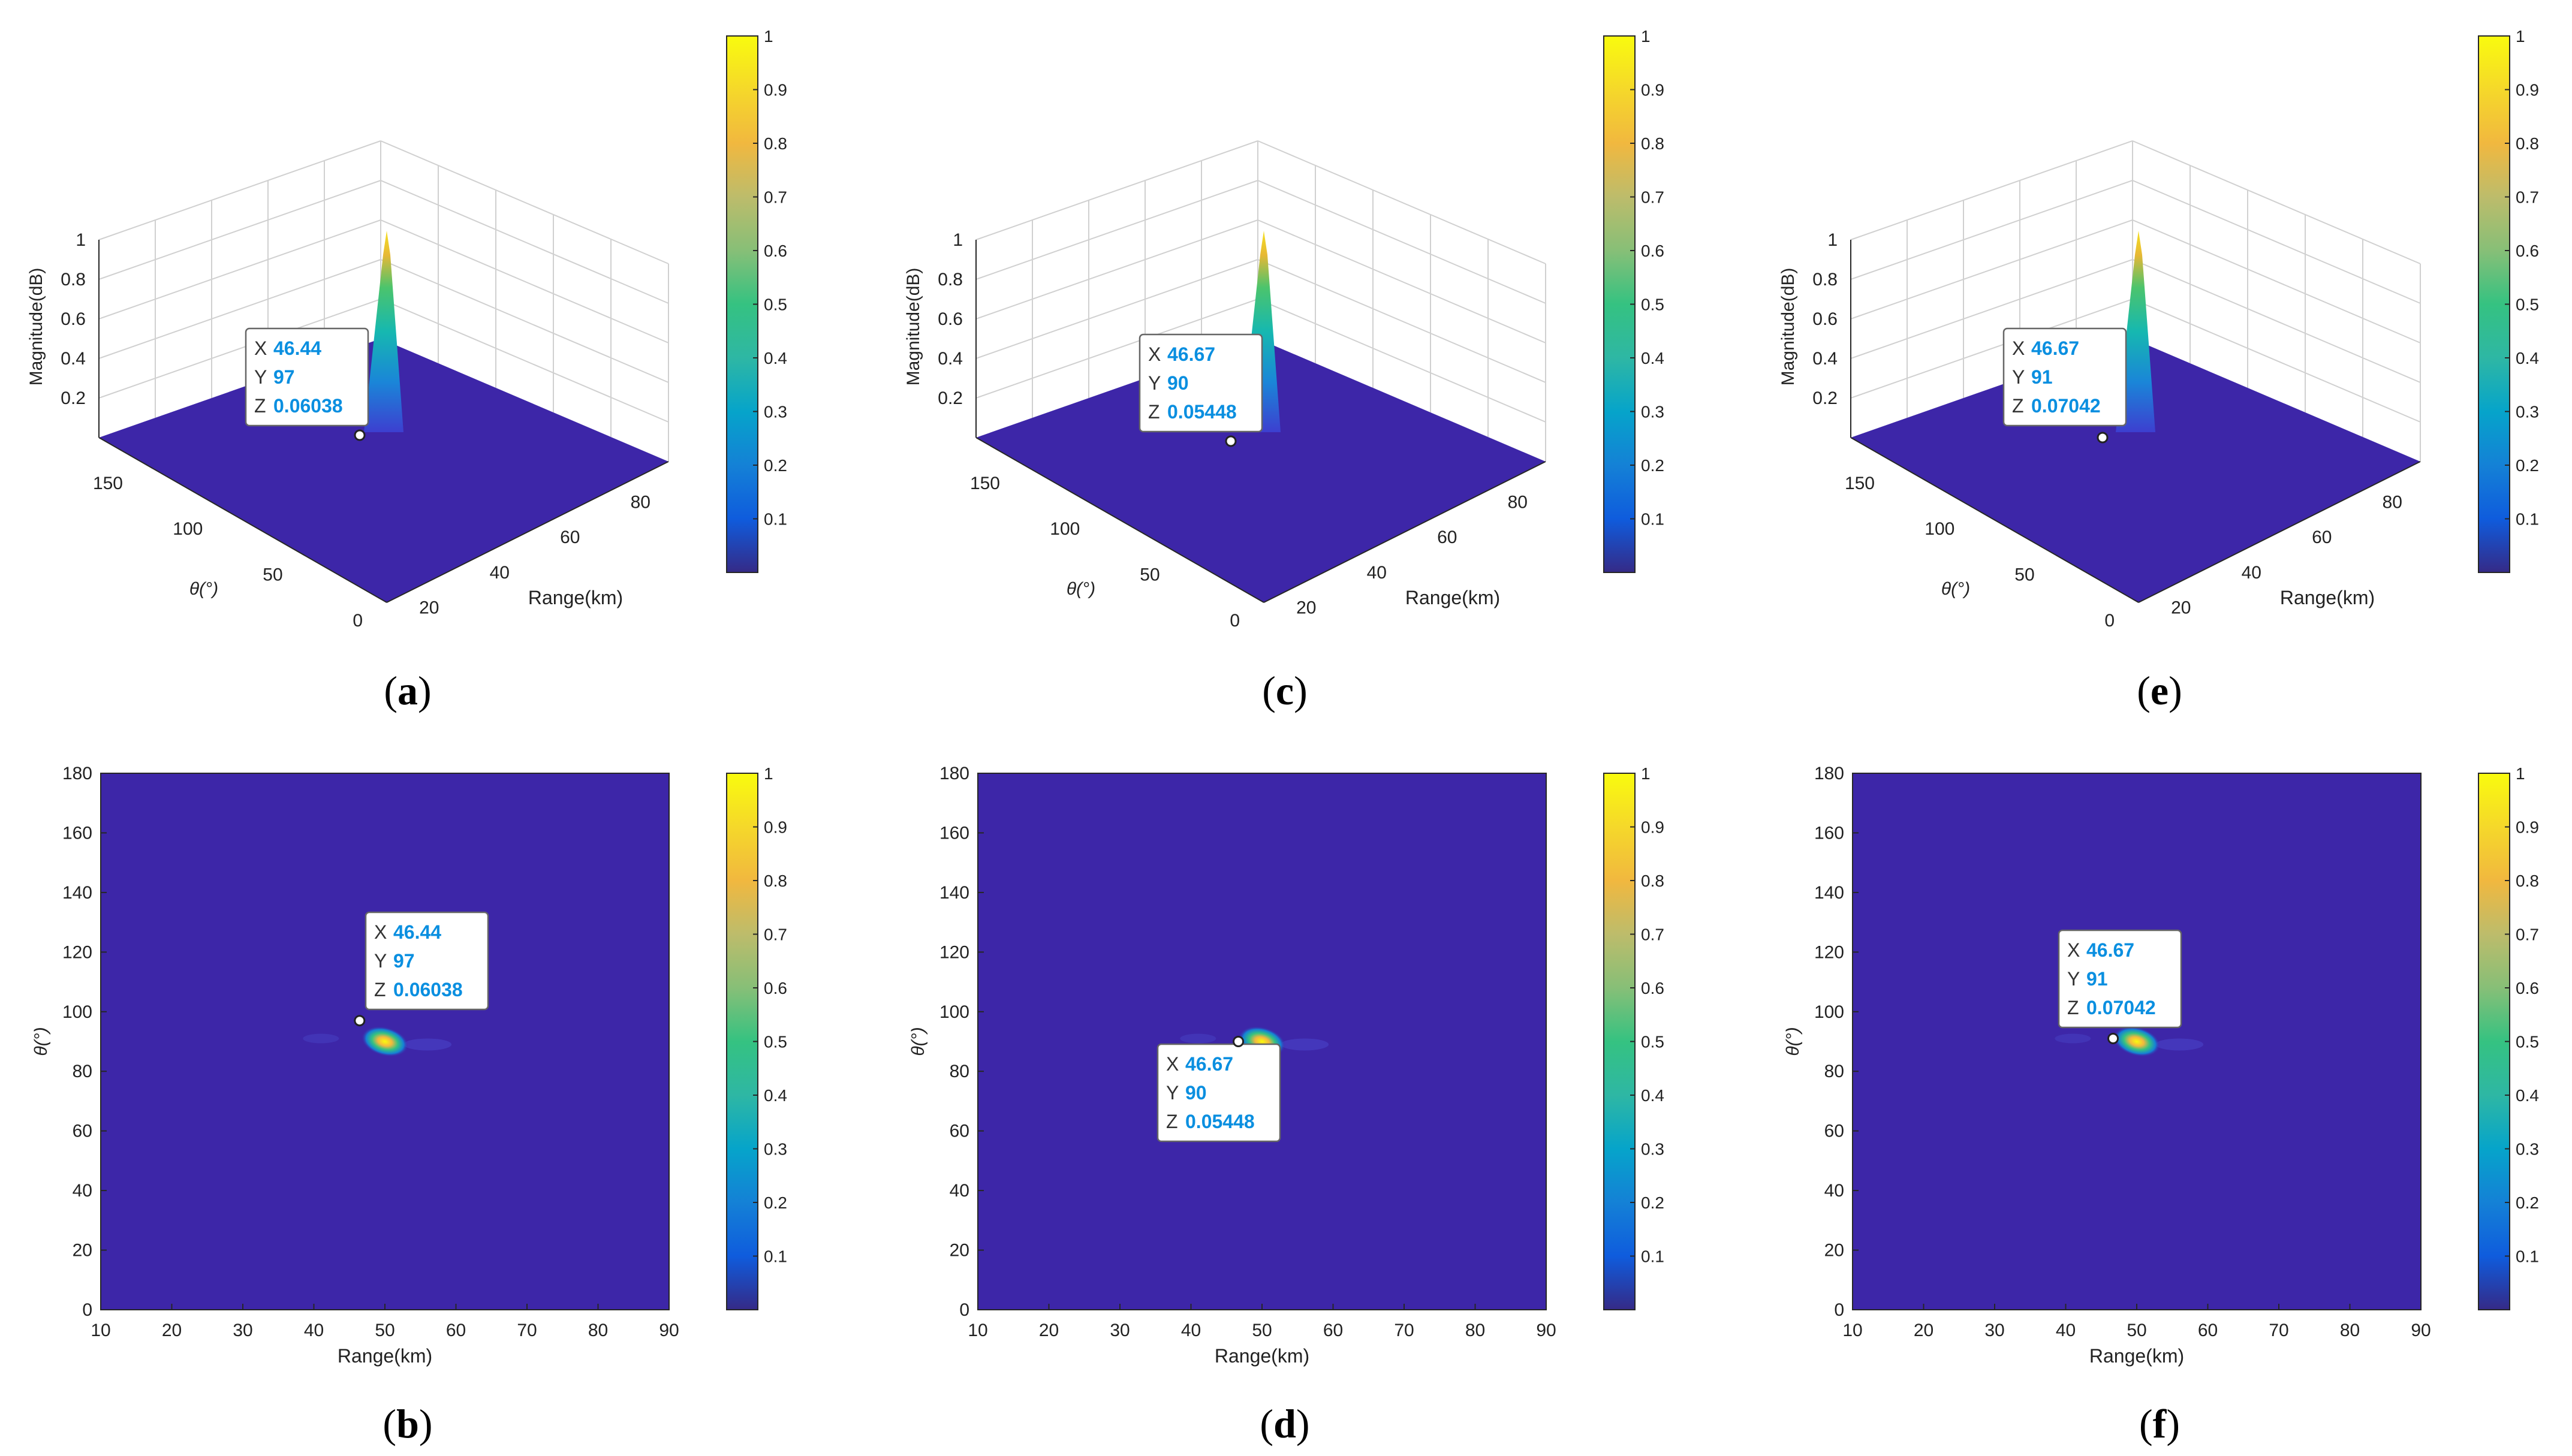 Image resolution: width=2572 pixels, height=1456 pixels. What do you see at coordinates (407, 690) in the screenshot?
I see `subfigure-caption: (a)` at bounding box center [407, 690].